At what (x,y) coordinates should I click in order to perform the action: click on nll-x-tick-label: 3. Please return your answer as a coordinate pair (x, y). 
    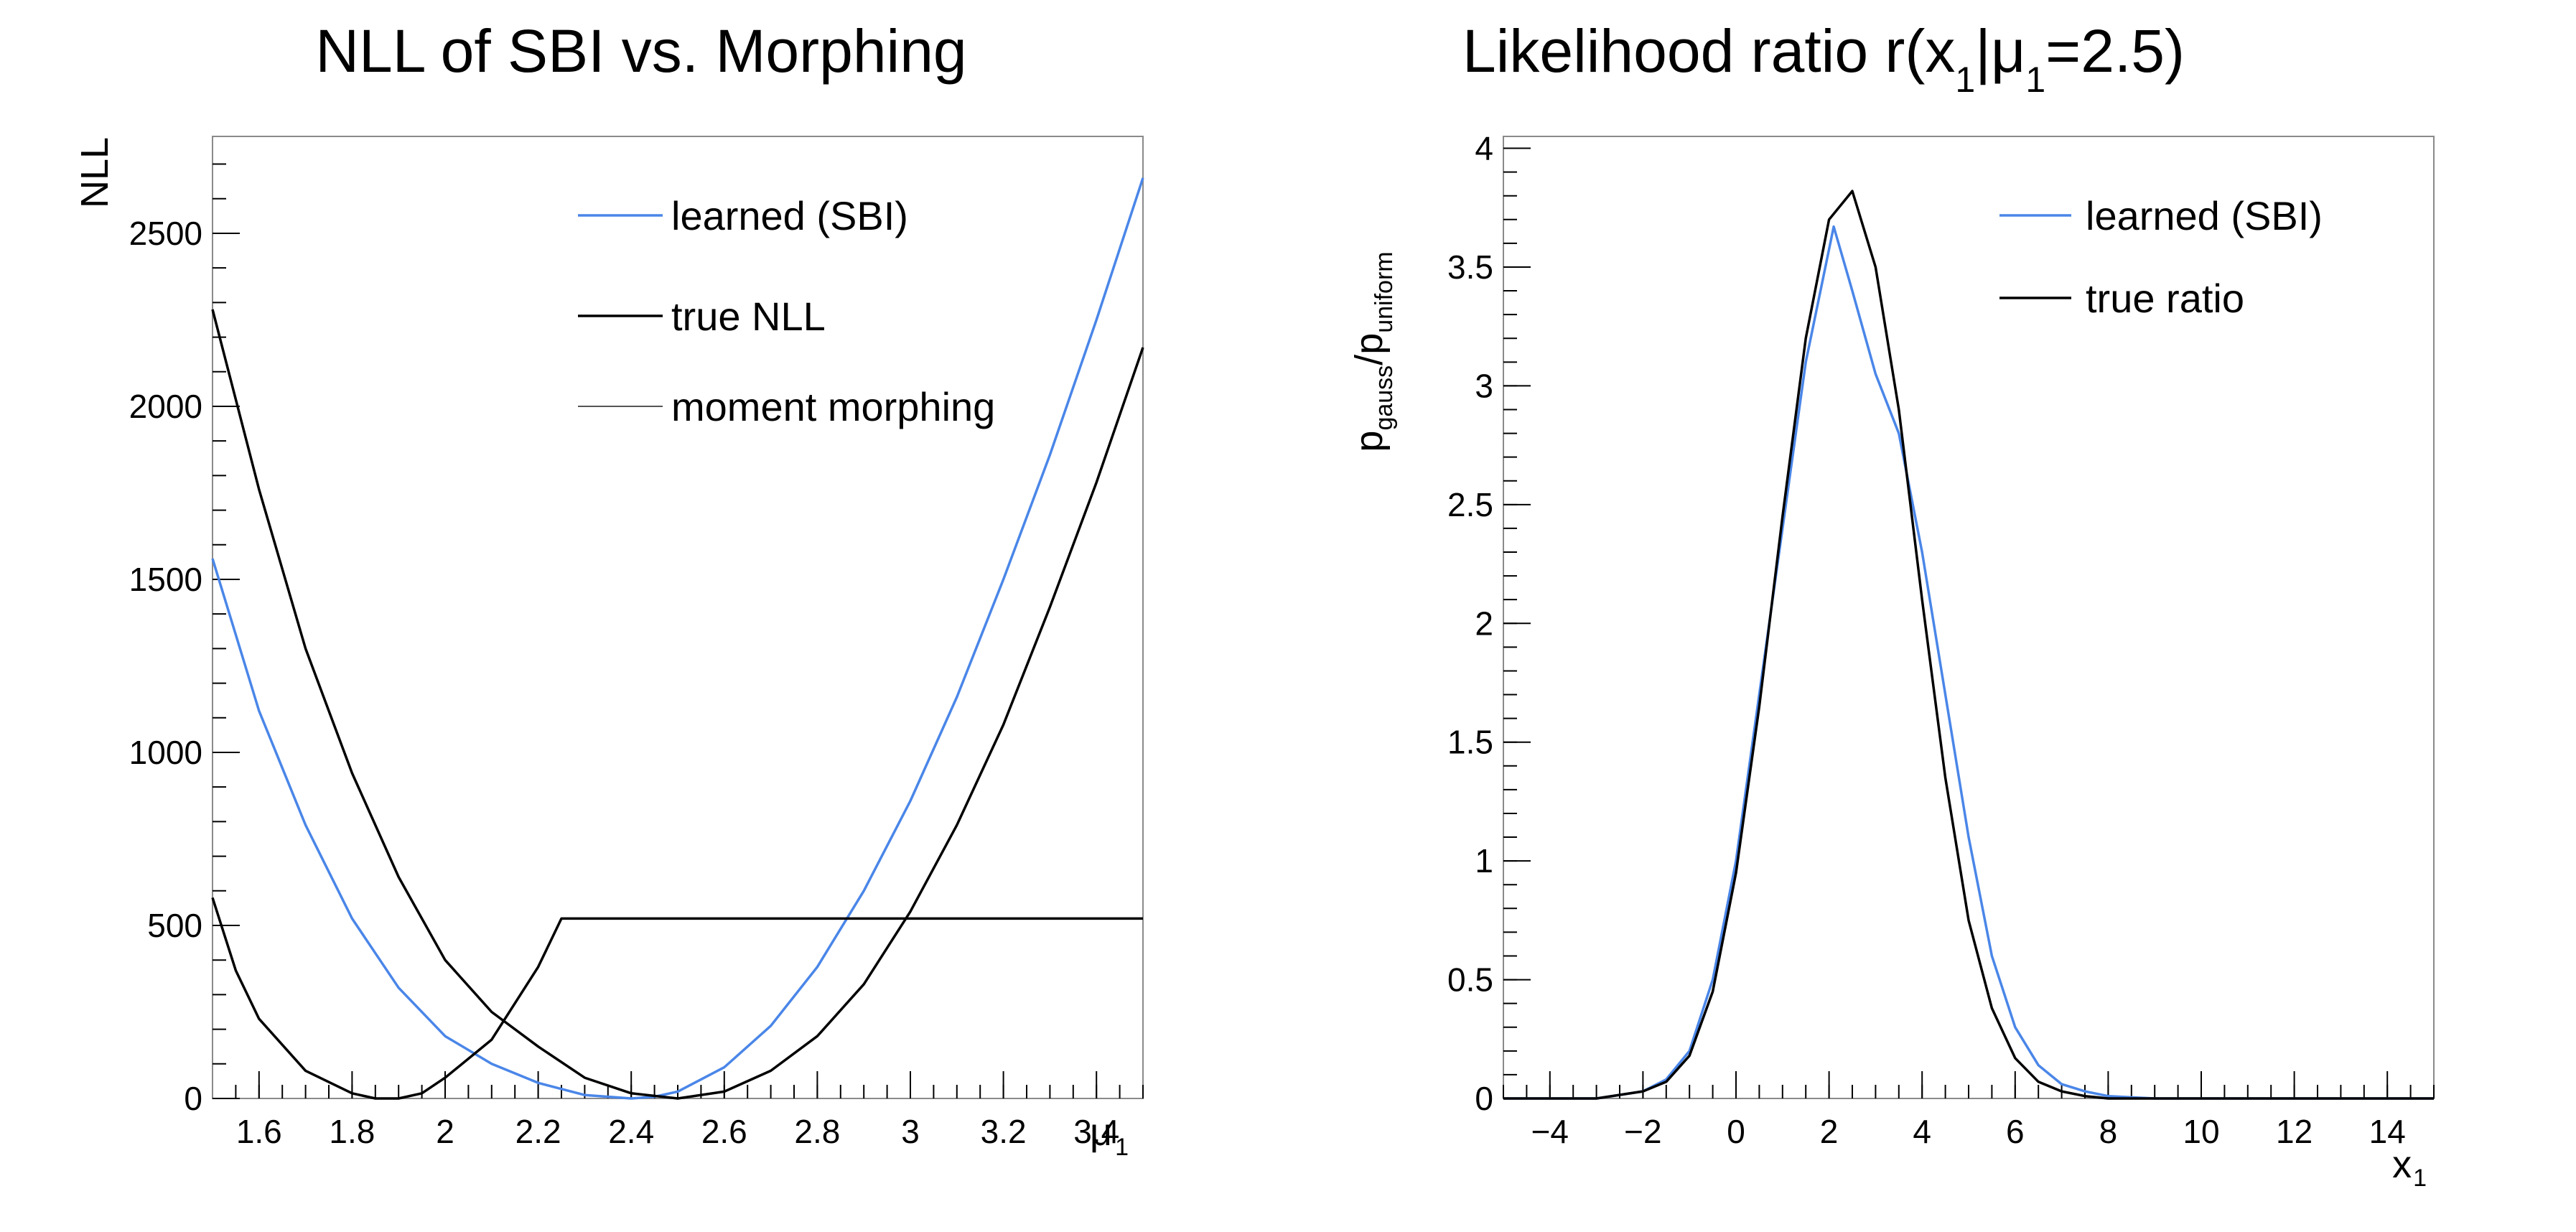
    Looking at the image, I should click on (910, 1131).